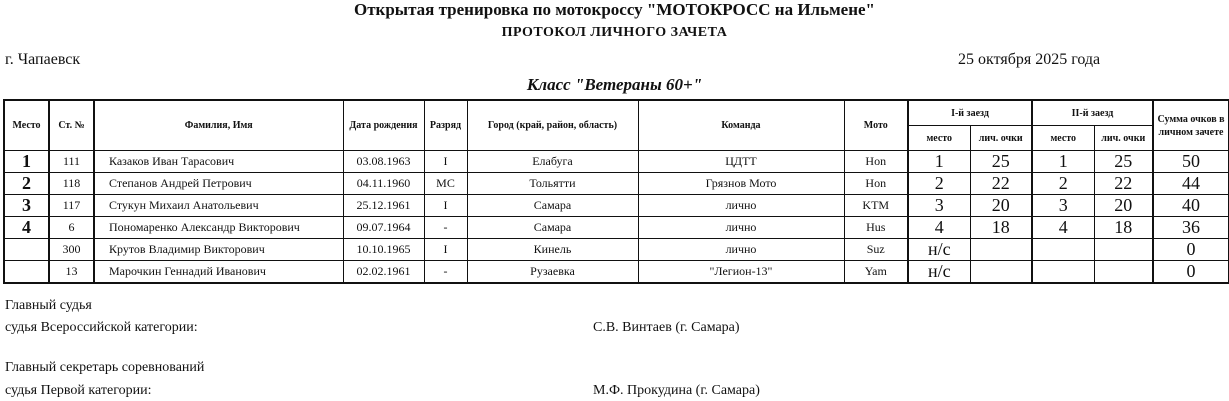 The height and width of the screenshot is (401, 1229). I want to click on cell-team: ЦДТТ, so click(741, 161).